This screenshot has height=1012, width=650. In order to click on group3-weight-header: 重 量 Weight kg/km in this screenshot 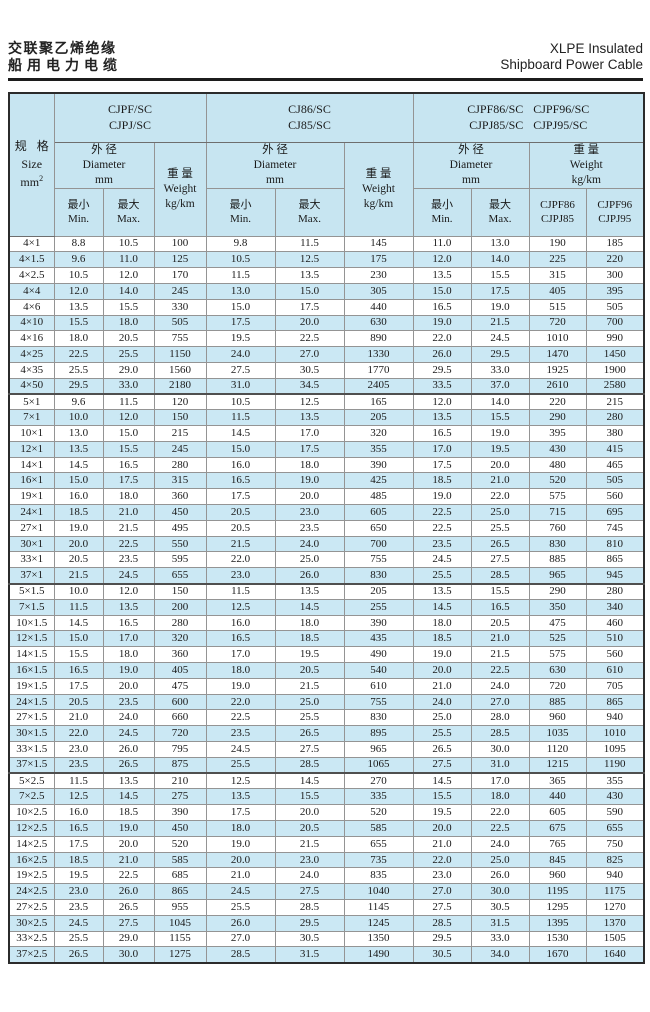, I will do `click(586, 165)`.